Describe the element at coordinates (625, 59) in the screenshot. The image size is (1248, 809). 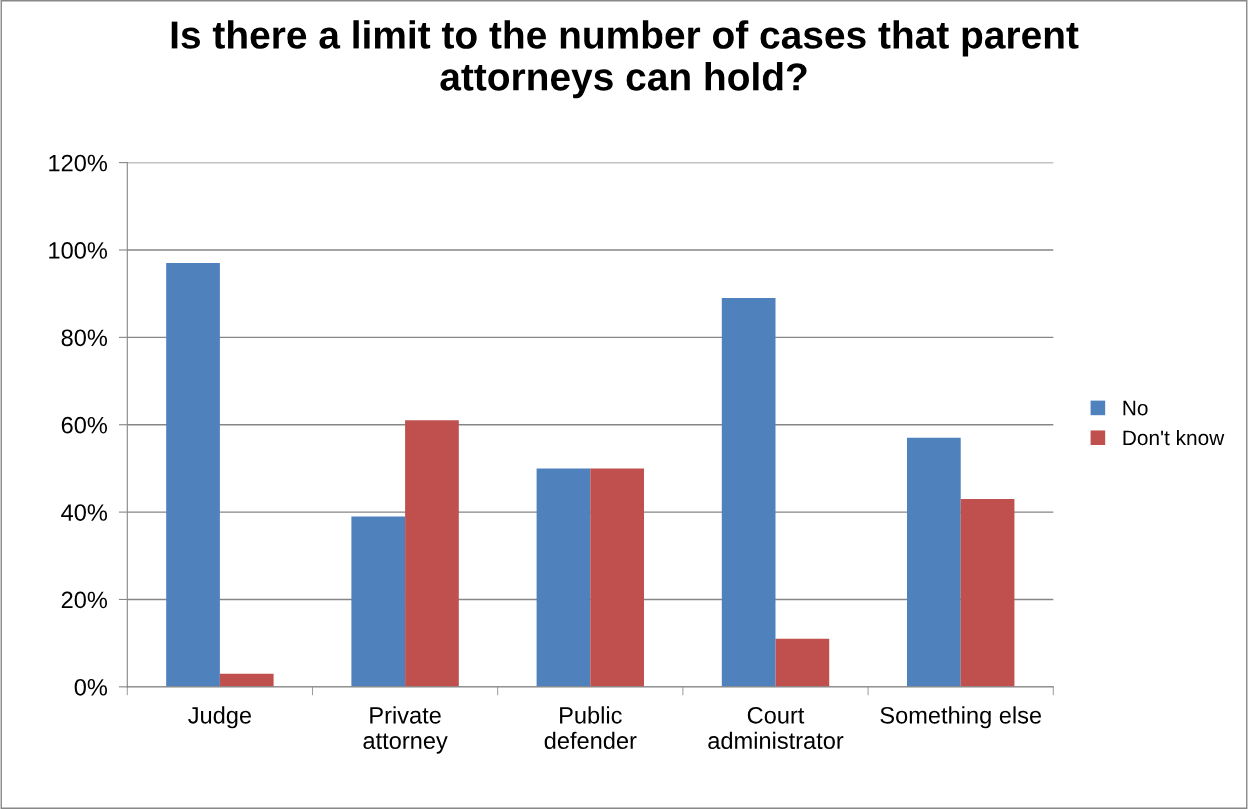
I see `chart-title: Is there a limit to the number of cases that parent attorneys can hold?` at that location.